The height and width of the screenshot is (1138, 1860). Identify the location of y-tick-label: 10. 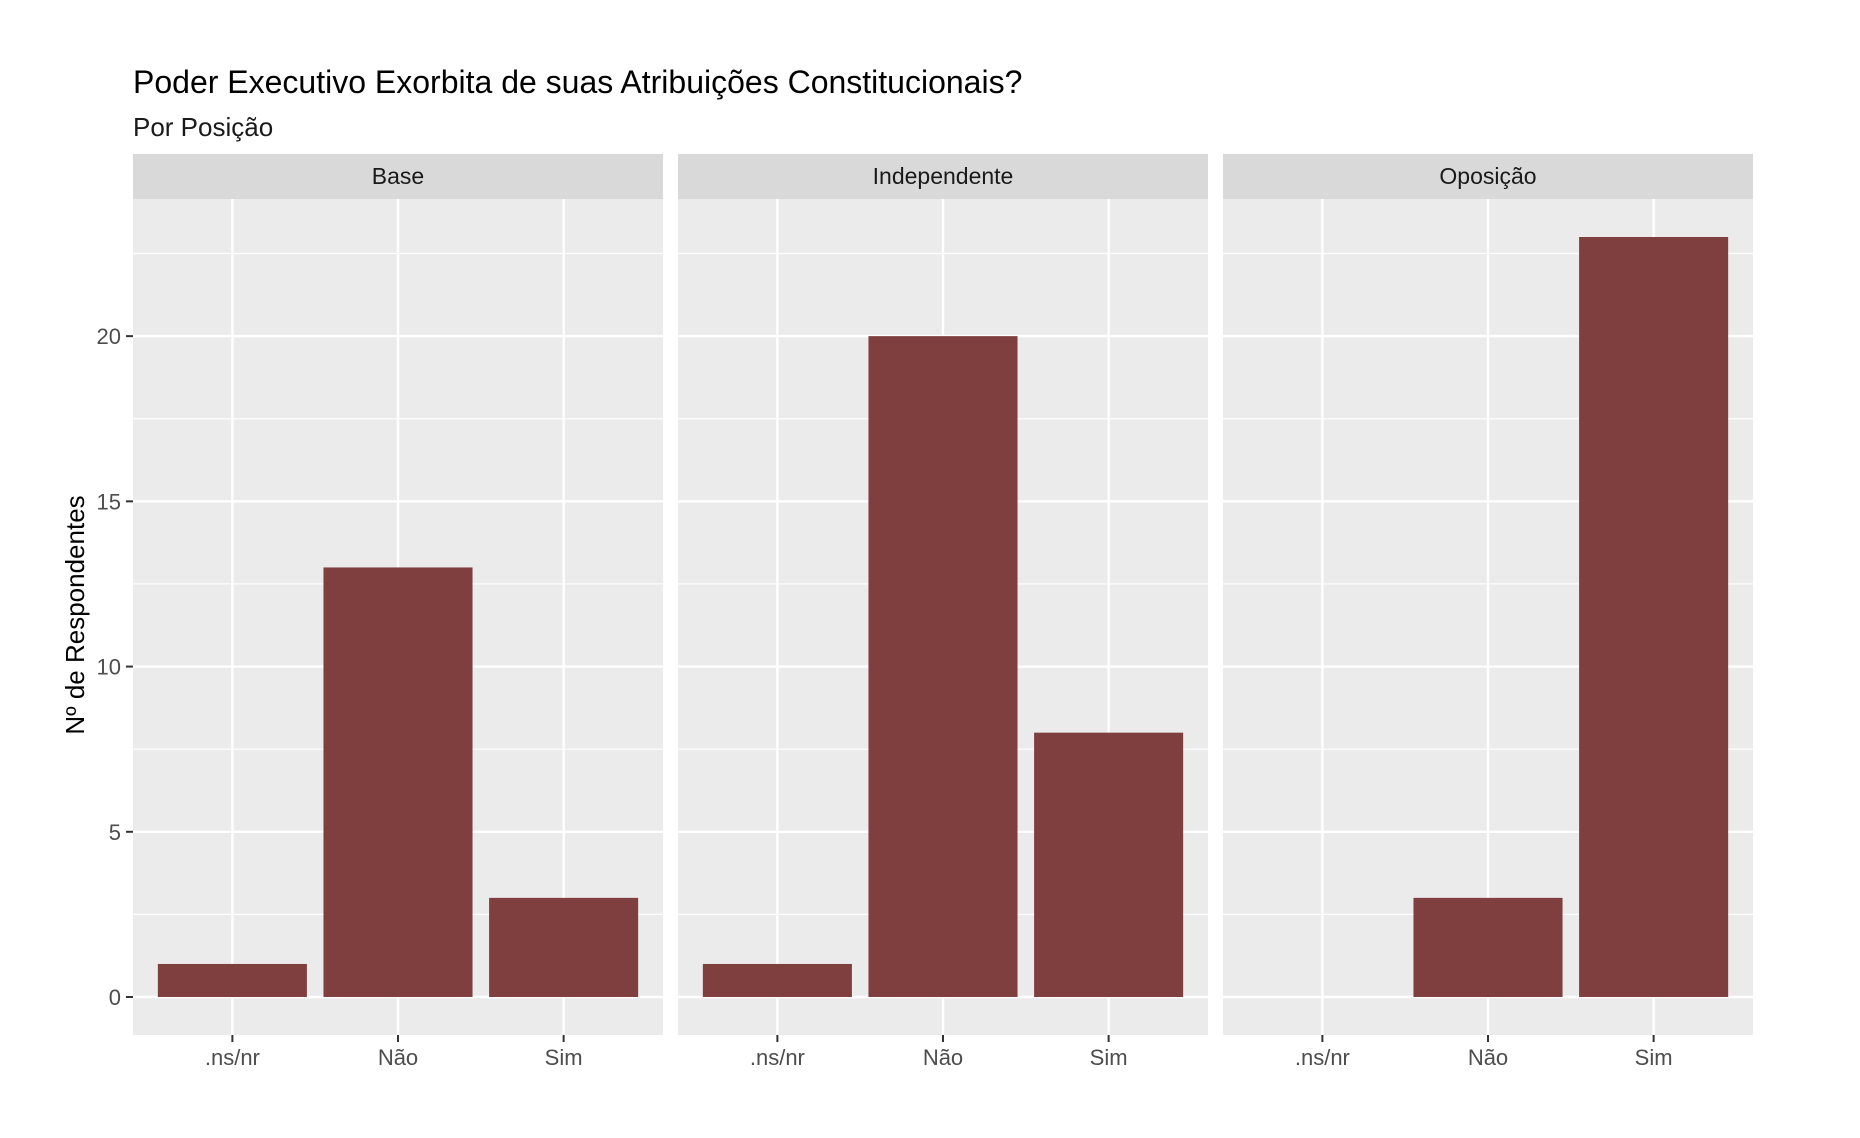
(109, 667).